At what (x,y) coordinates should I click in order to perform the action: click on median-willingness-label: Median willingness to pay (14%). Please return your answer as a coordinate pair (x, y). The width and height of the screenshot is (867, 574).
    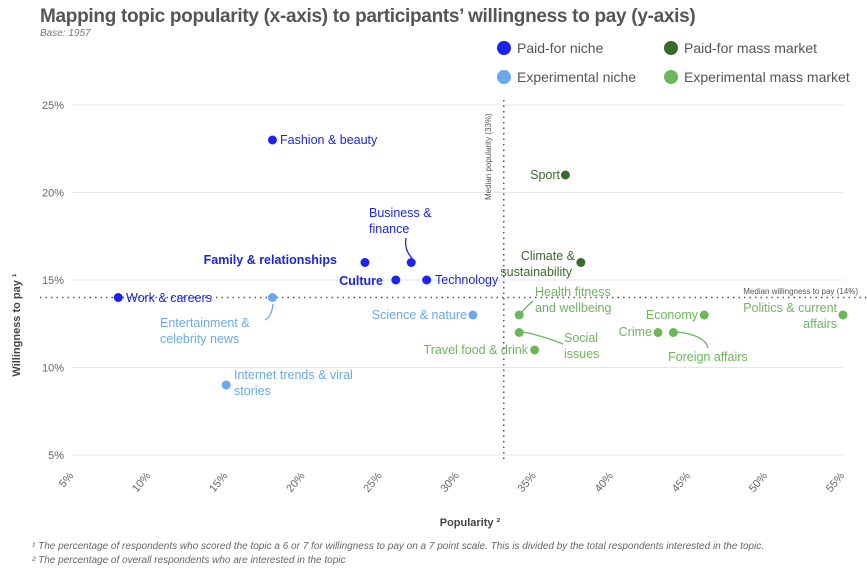
    Looking at the image, I should click on (800, 291).